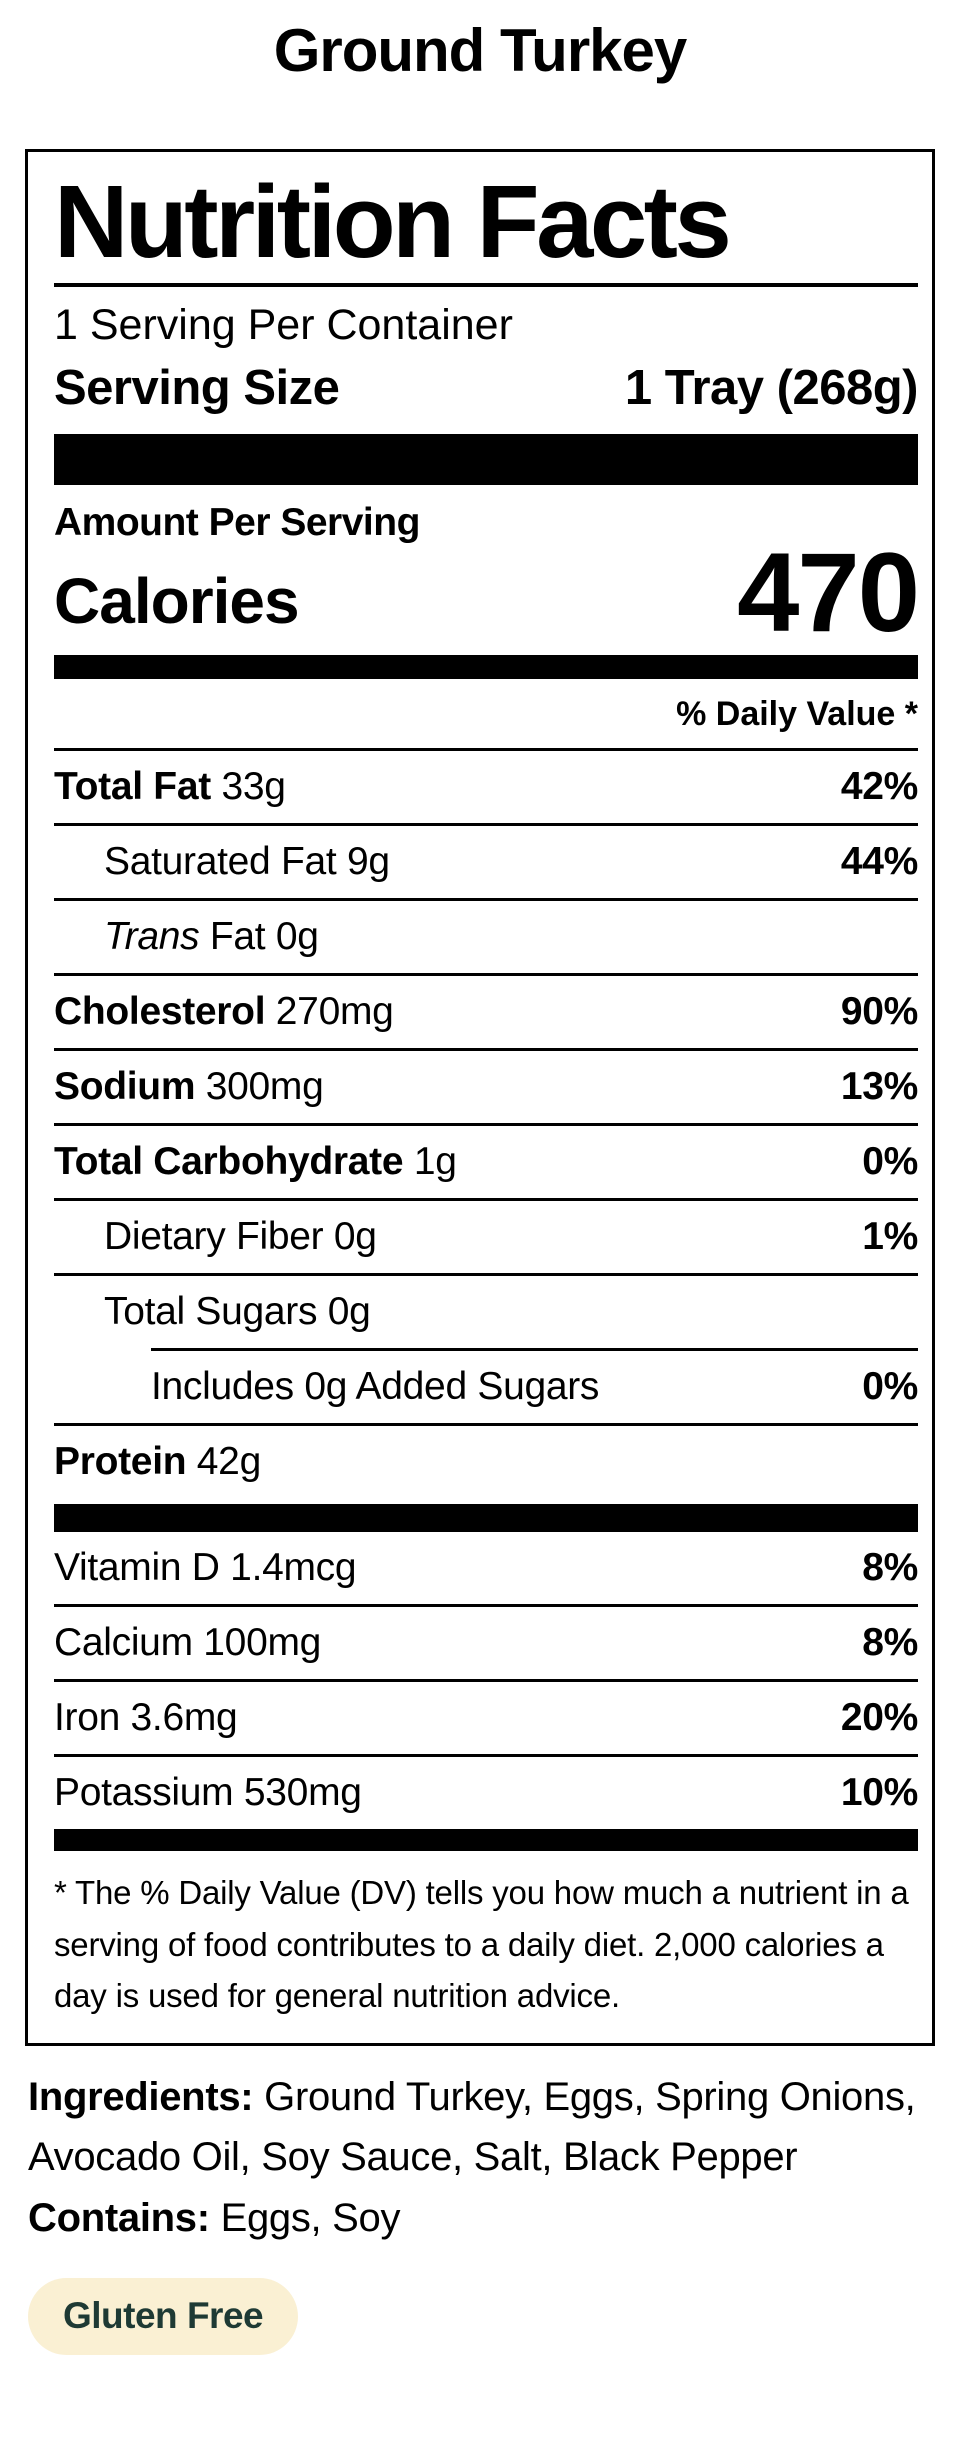 The width and height of the screenshot is (960, 2445). I want to click on nutrient-row-total-fat: Total Fat 33g 42%, so click(486, 787).